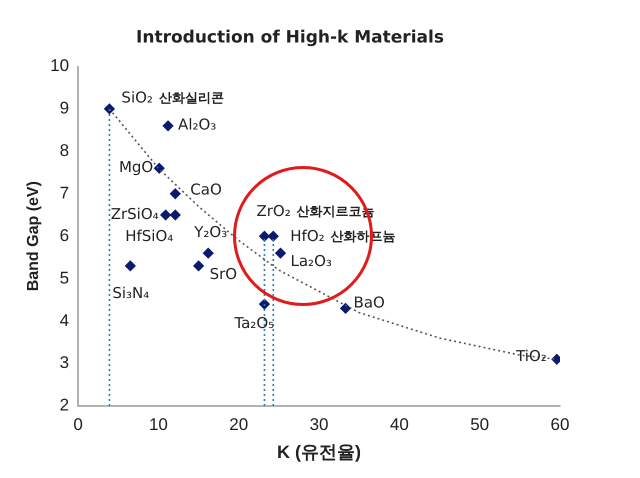 The width and height of the screenshot is (640, 478). What do you see at coordinates (65, 362) in the screenshot?
I see `y-tick-label: 3` at bounding box center [65, 362].